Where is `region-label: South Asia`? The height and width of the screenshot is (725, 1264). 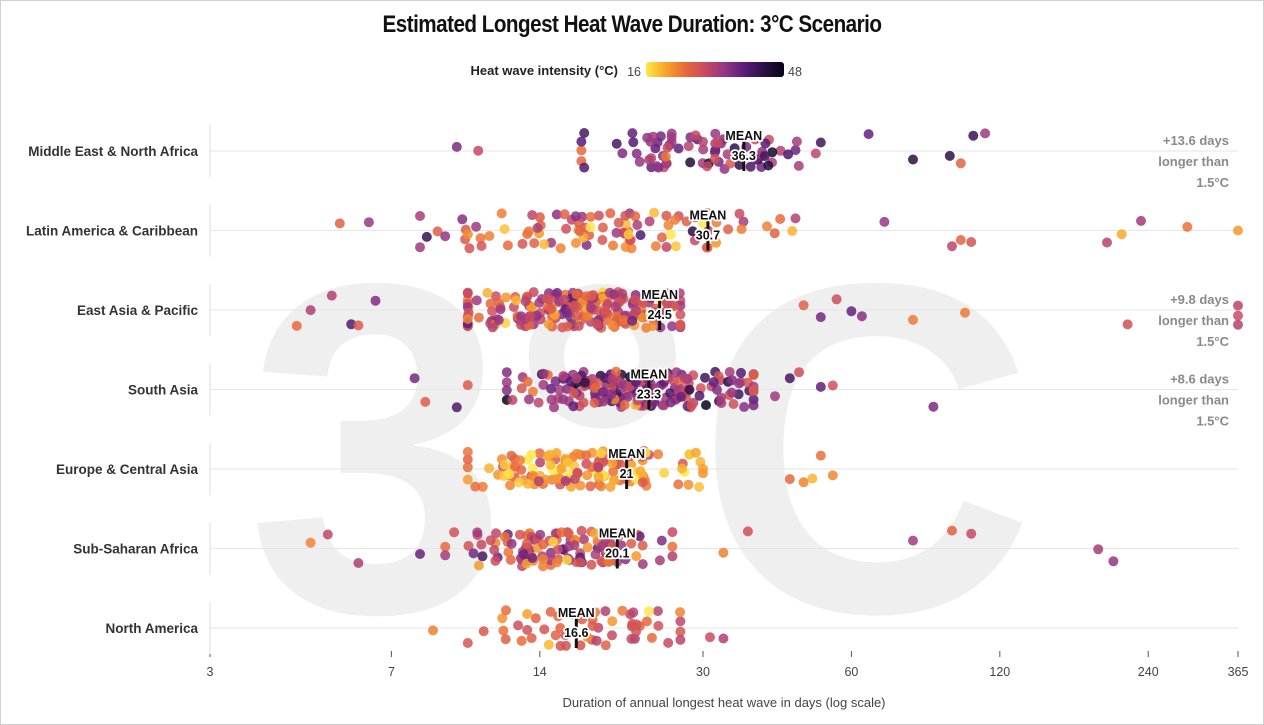 region-label: South Asia is located at coordinates (163, 390).